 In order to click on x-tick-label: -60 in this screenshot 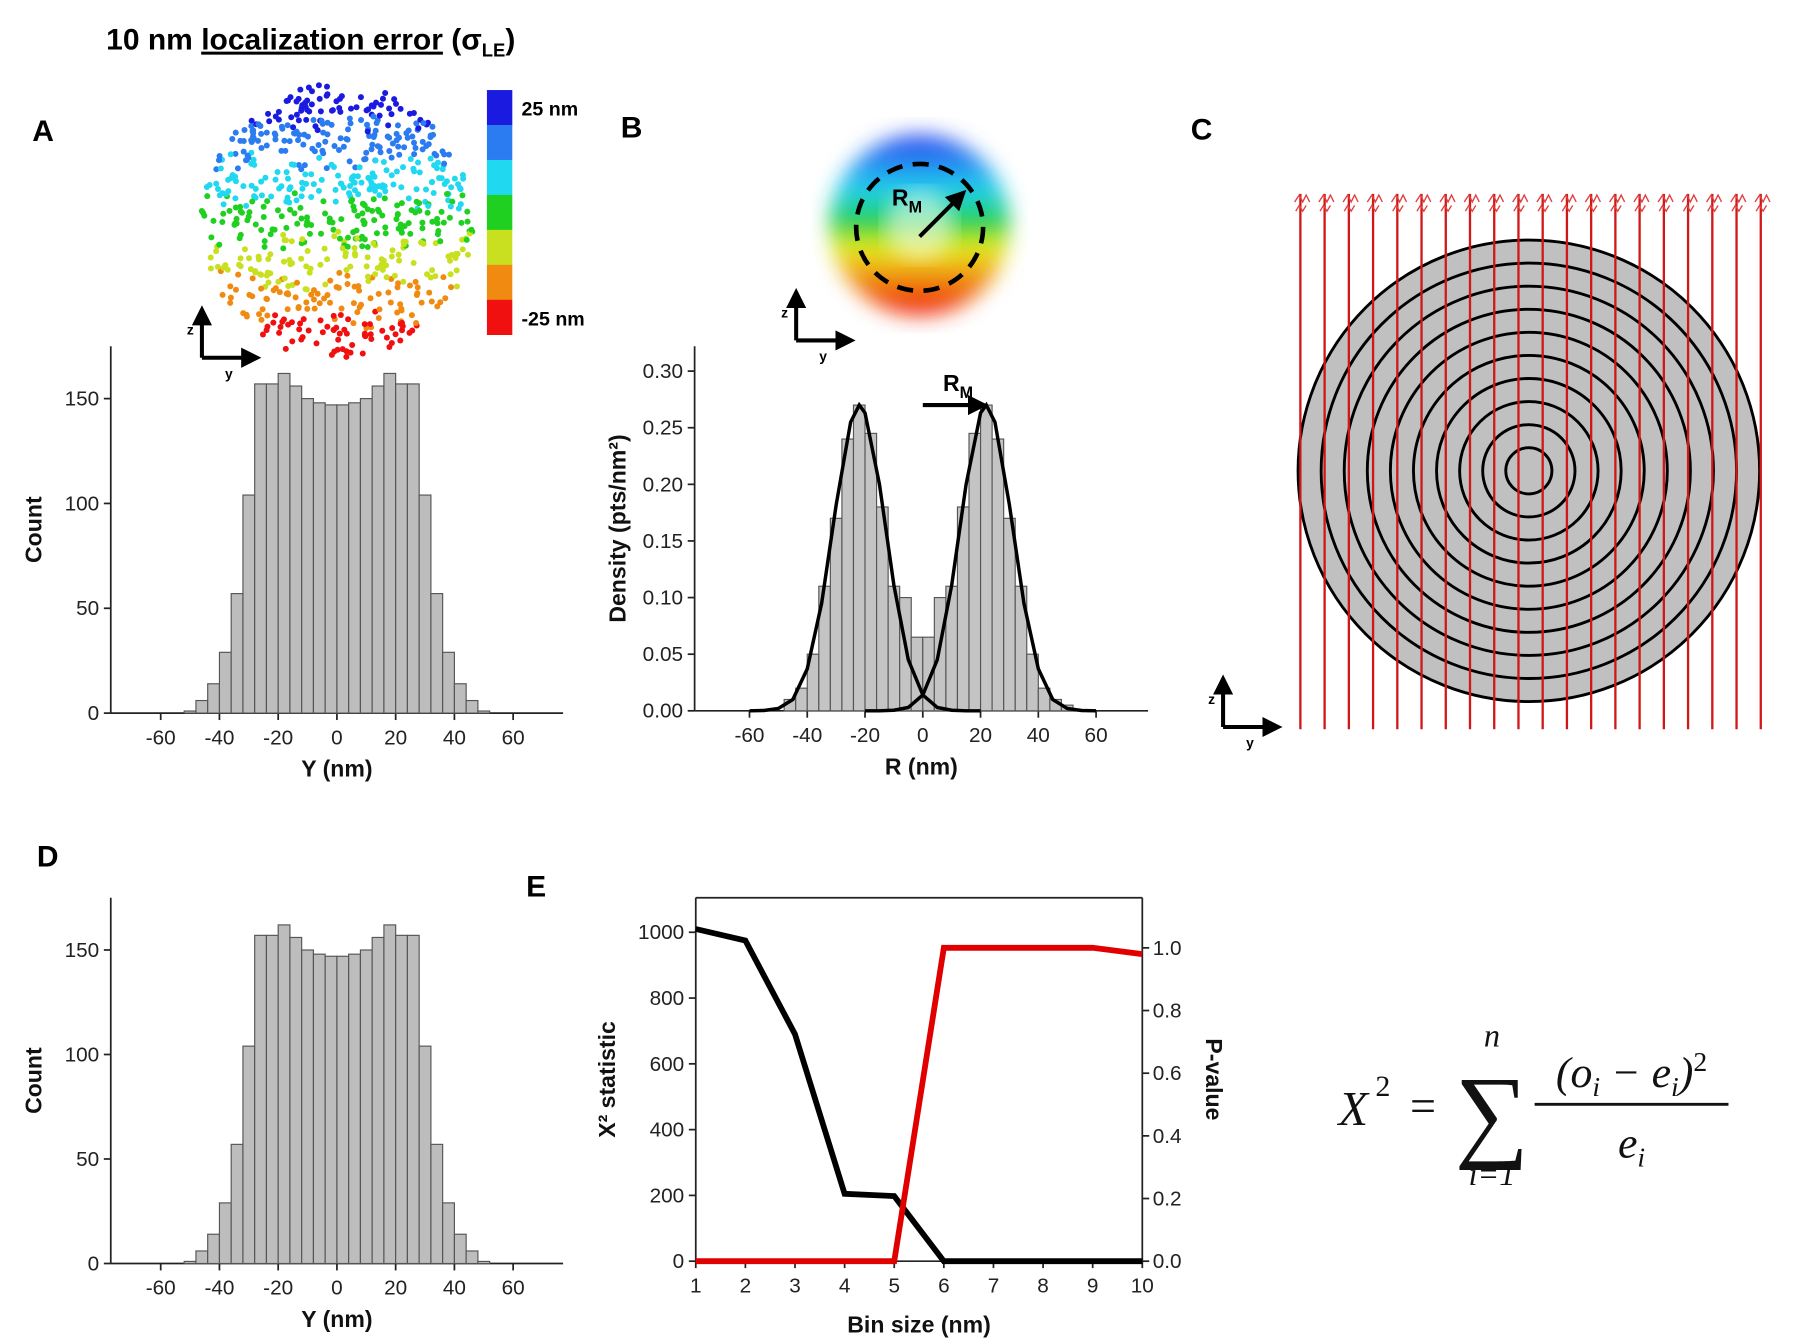, I will do `click(749, 735)`.